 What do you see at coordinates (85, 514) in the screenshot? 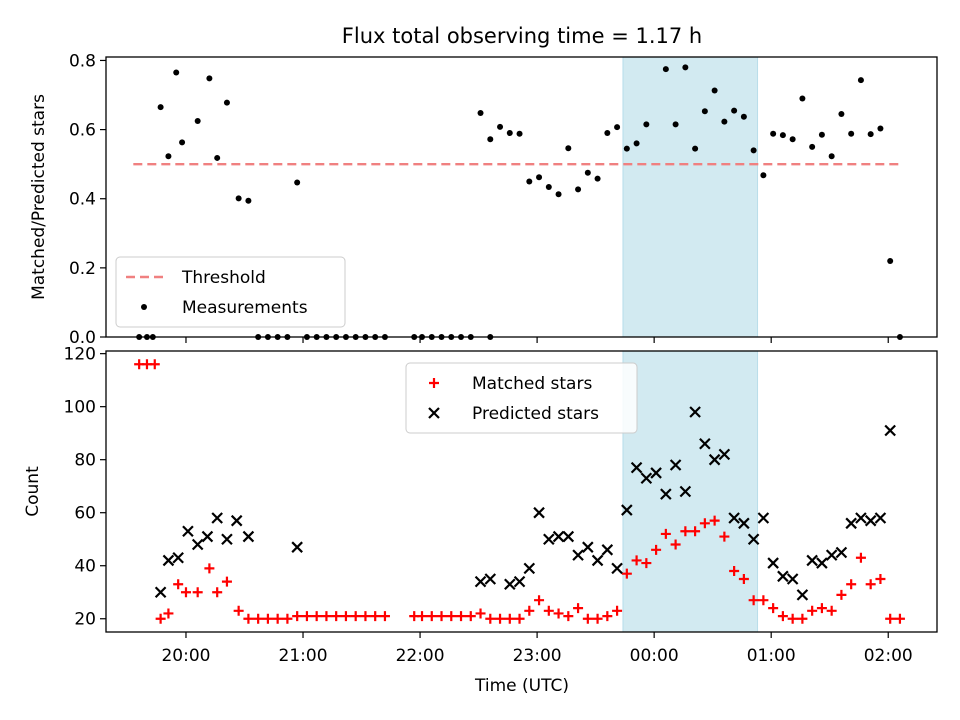
I see `y-tick-label: 60` at bounding box center [85, 514].